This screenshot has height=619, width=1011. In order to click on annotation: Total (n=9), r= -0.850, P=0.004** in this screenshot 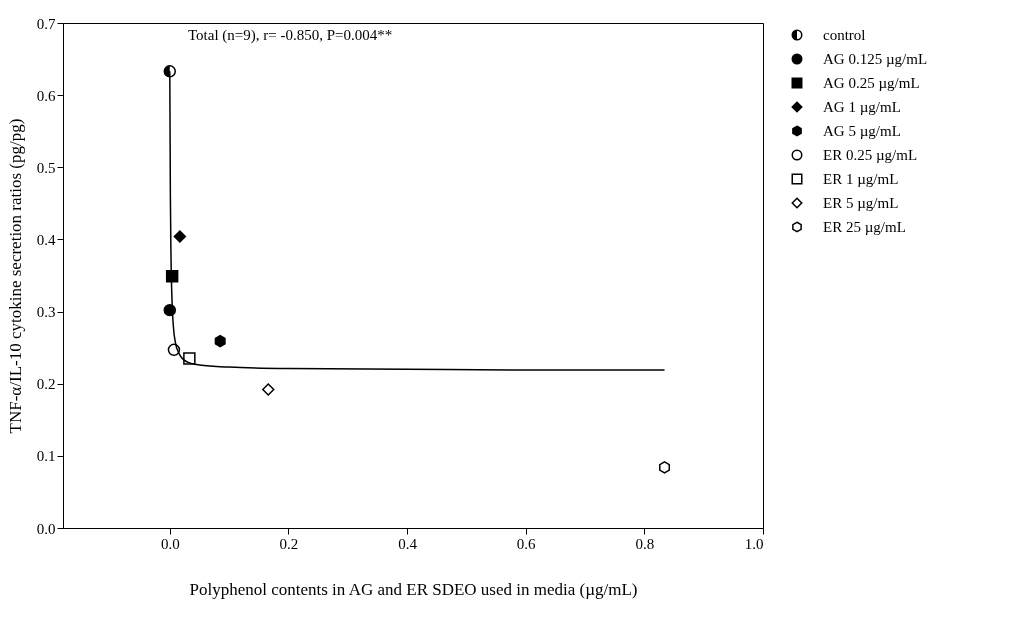, I will do `click(290, 35)`.